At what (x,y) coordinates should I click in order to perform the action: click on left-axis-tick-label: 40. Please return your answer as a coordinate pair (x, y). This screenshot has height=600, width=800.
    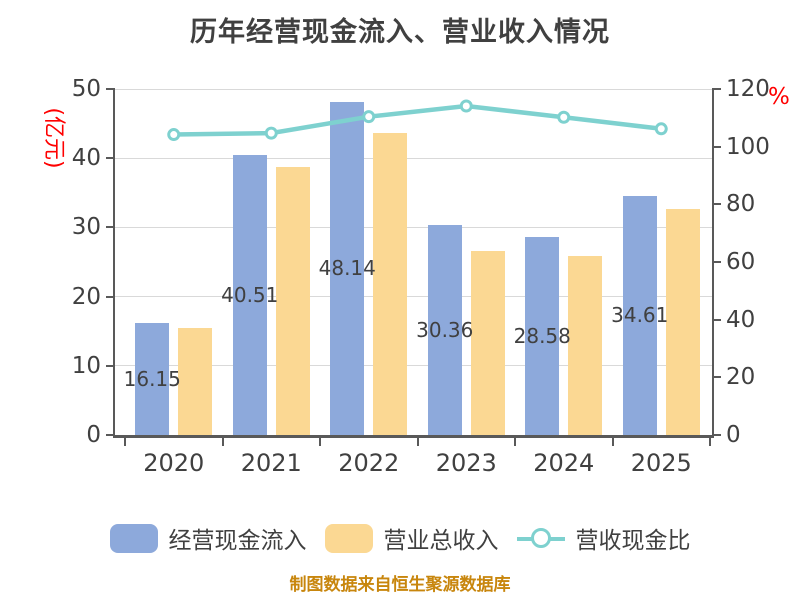
    Looking at the image, I should click on (86, 158).